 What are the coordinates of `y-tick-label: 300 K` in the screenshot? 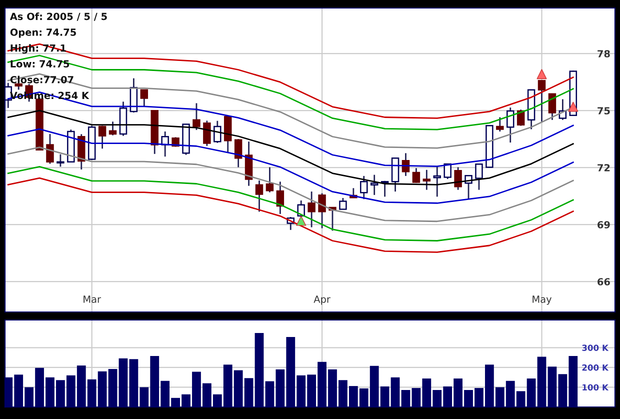 It's located at (595, 347).